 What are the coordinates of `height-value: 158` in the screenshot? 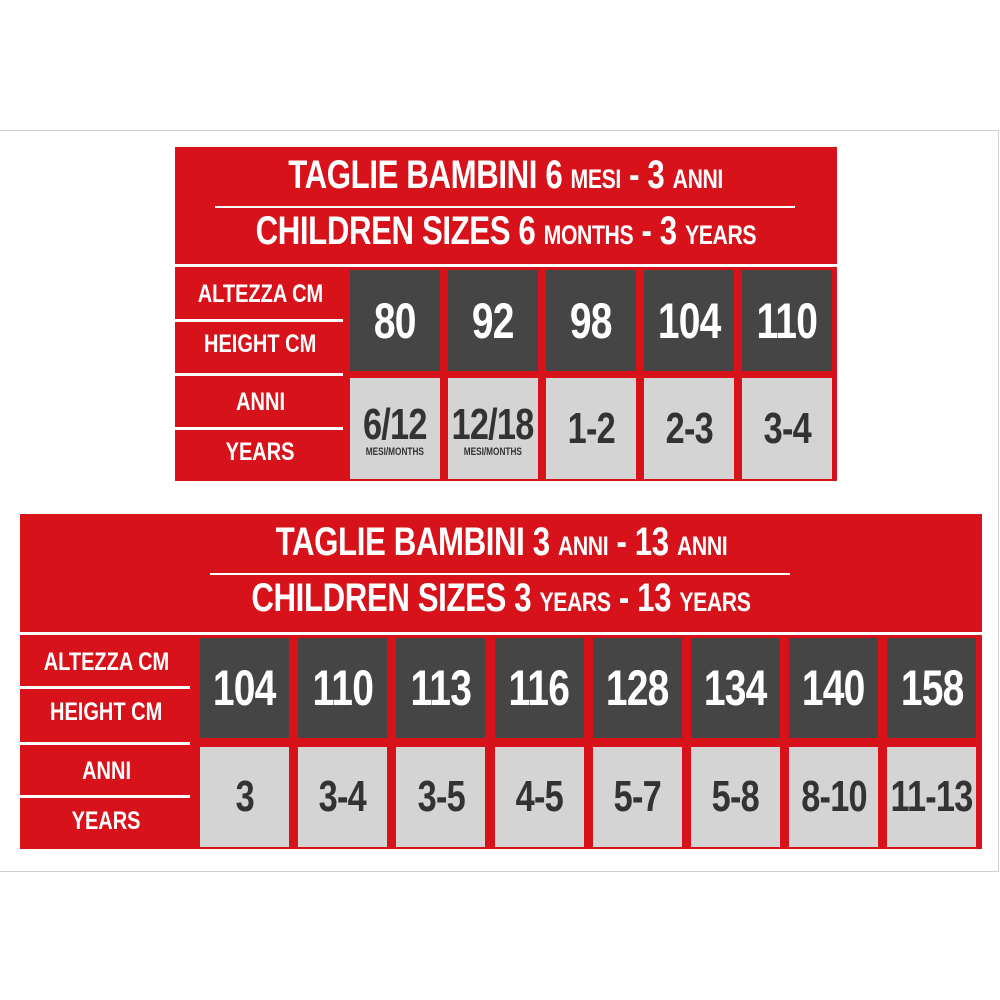 It's located at (932, 688).